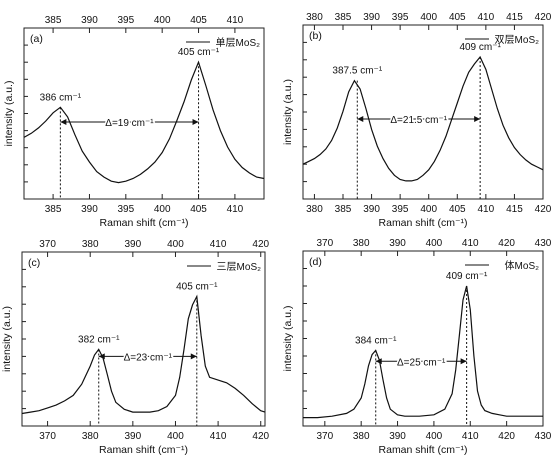 Image resolution: width=554 pixels, height=471 pixels. What do you see at coordinates (315, 36) in the screenshot?
I see `panel-label: (b)` at bounding box center [315, 36].